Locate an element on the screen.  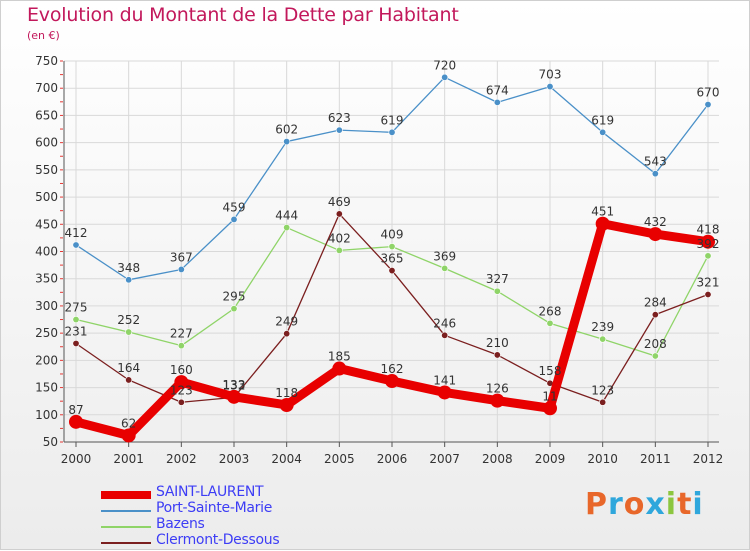
data-label: 208 is located at coordinates (655, 344).